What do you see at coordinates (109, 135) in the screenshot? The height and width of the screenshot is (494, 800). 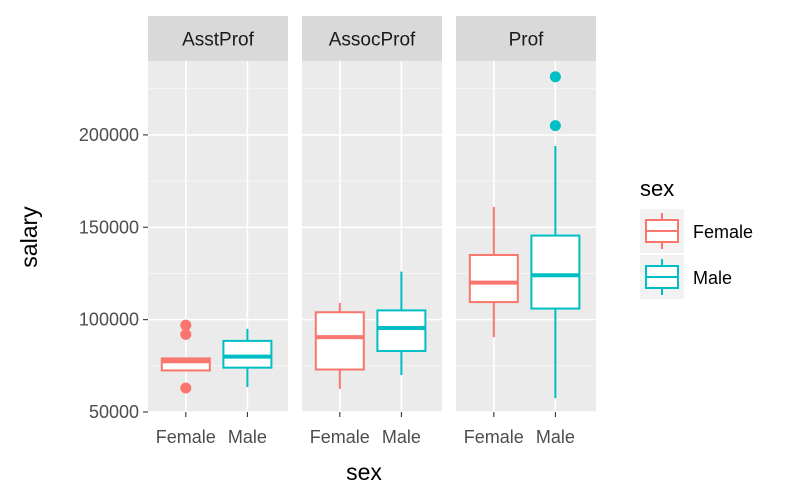 I see `y-tick-label: 200000` at bounding box center [109, 135].